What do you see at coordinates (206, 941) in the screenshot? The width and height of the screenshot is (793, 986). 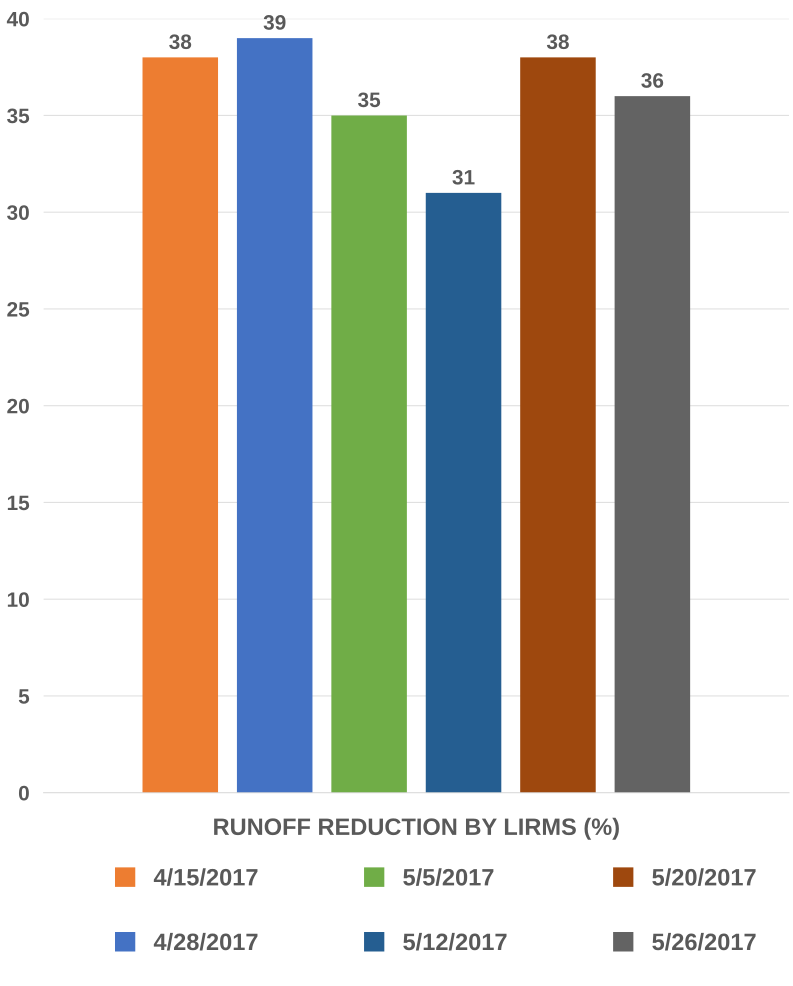 I see `legend-label: 4/28/2017` at bounding box center [206, 941].